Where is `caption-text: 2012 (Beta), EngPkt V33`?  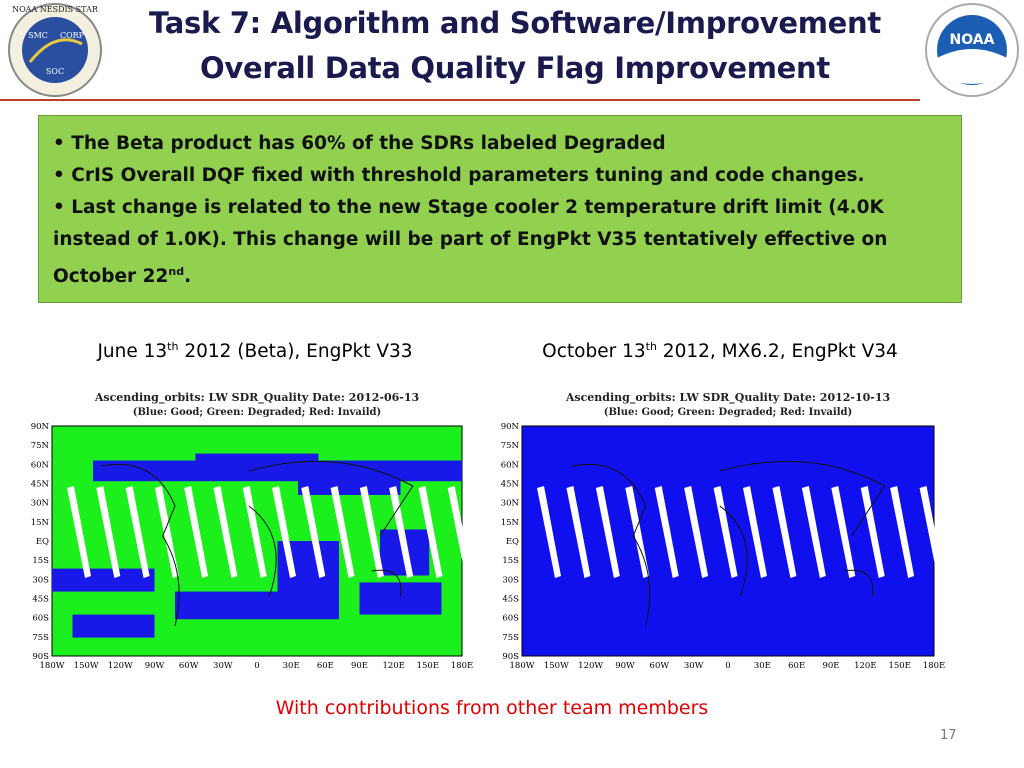
caption-text: 2012 (Beta), EngPkt V33 is located at coordinates (295, 352).